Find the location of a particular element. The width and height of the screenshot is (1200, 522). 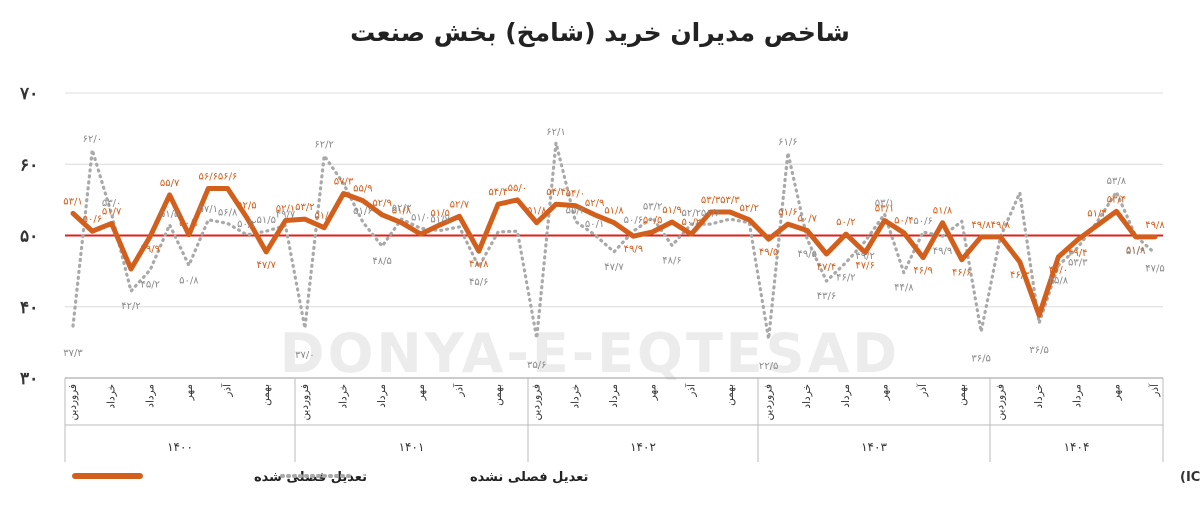

watermark: DONYA-E-EQTESAD is located at coordinates (590, 353).